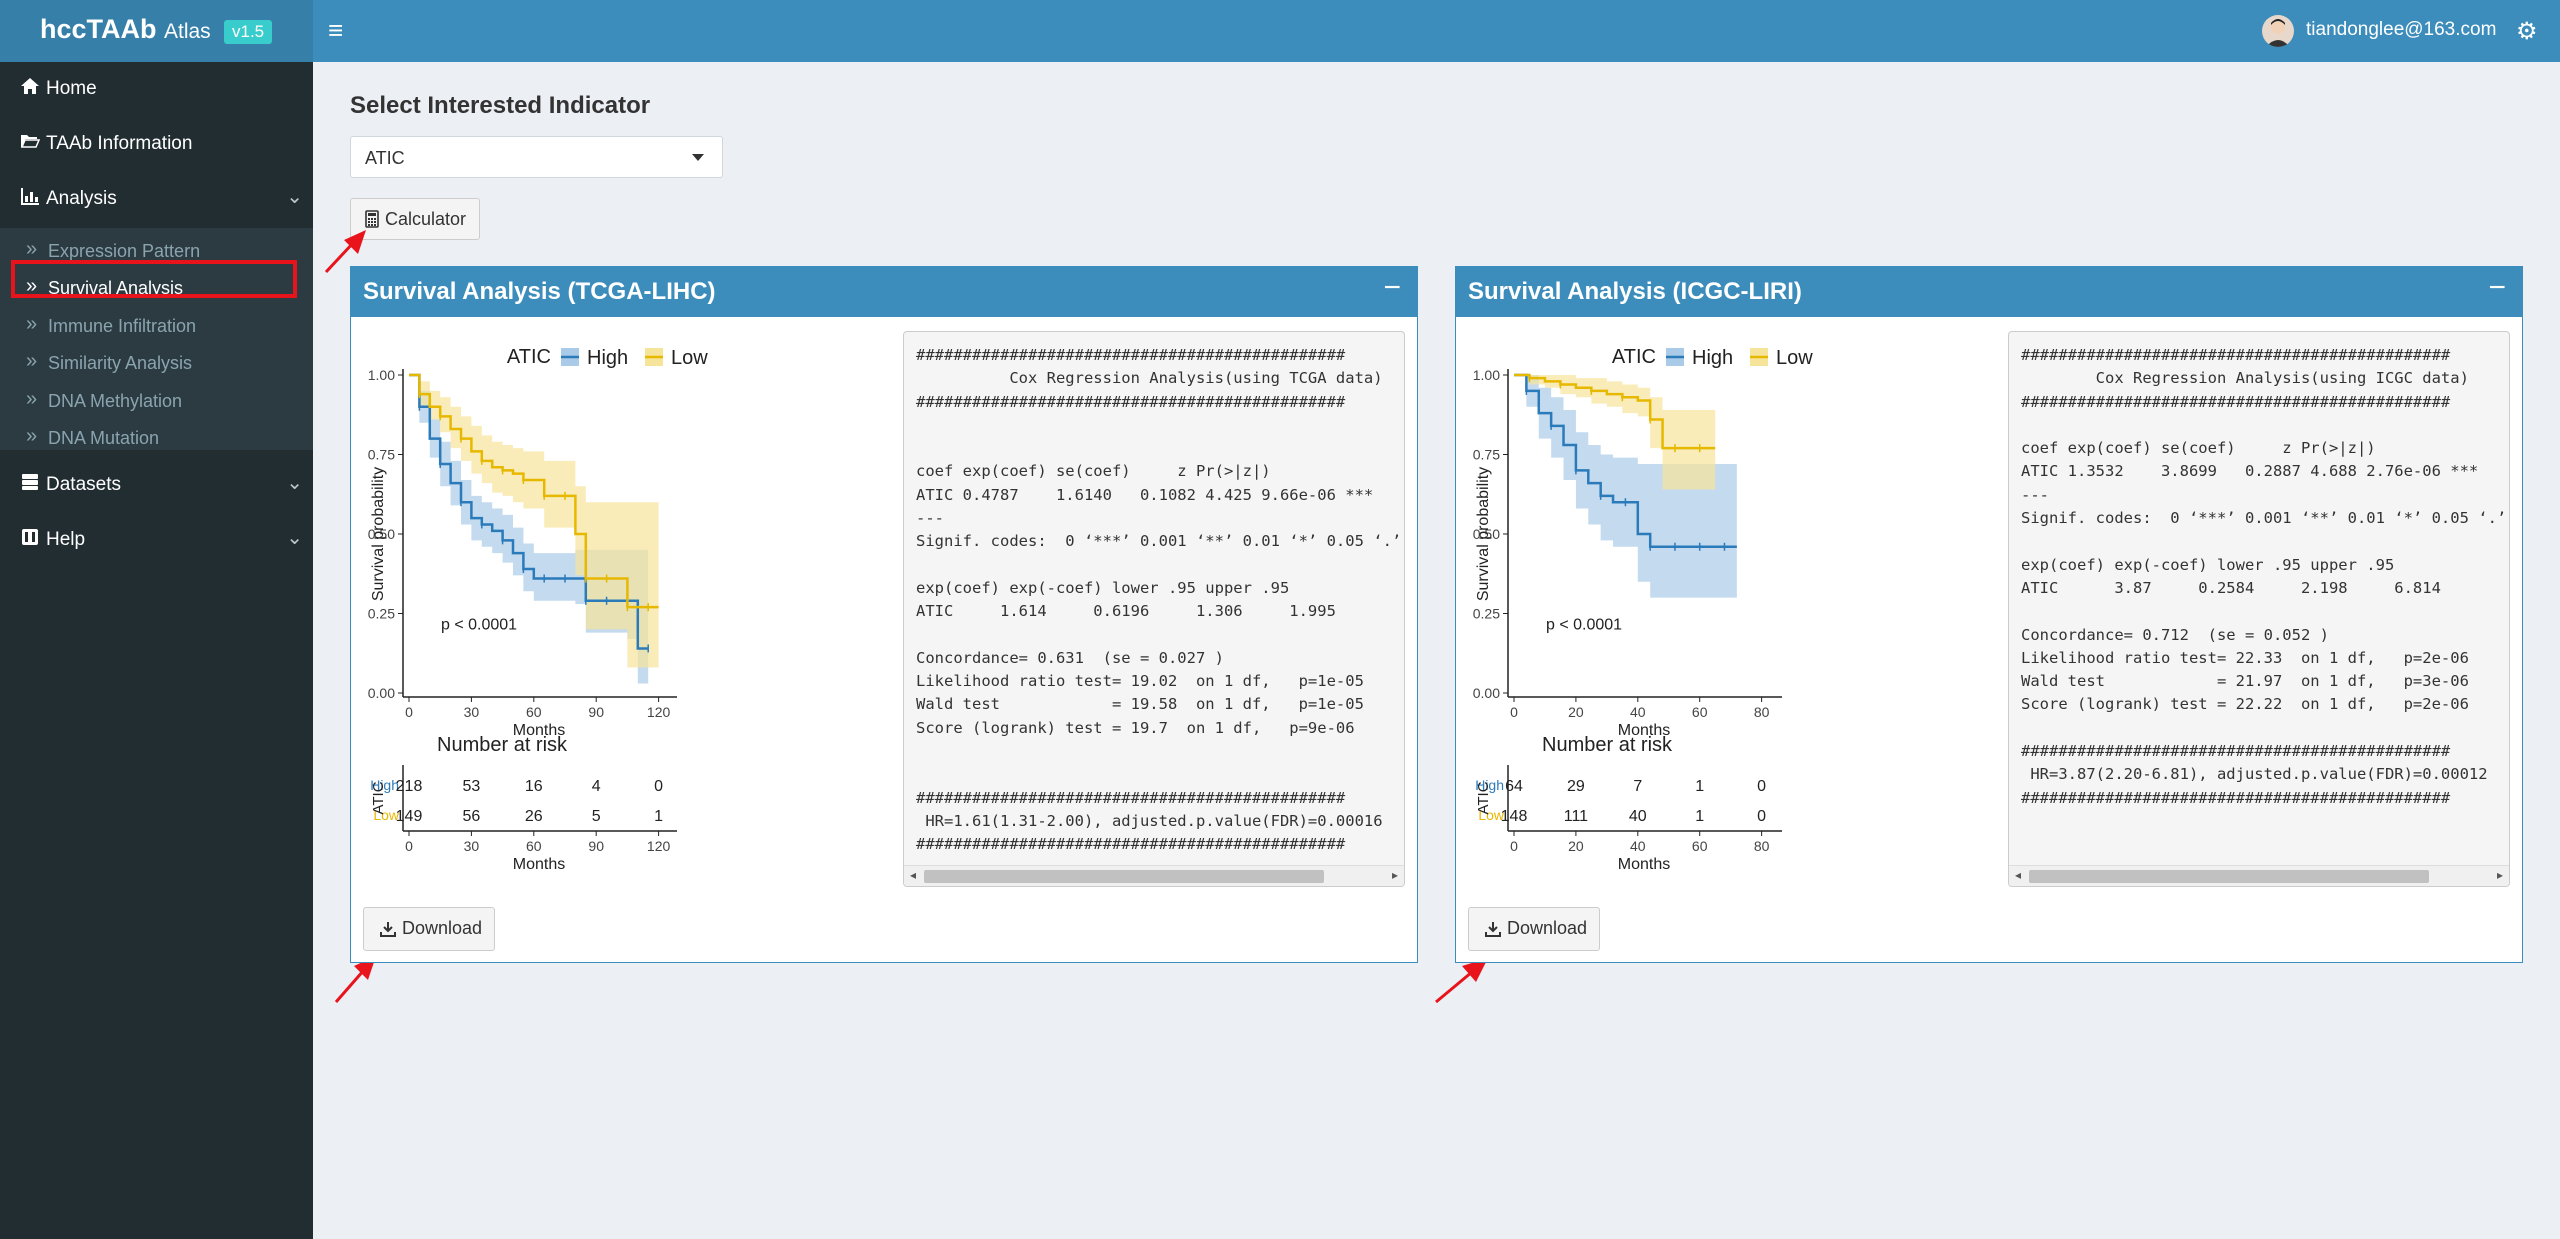 The height and width of the screenshot is (1239, 2560). I want to click on bar-chart-icon, so click(30, 196).